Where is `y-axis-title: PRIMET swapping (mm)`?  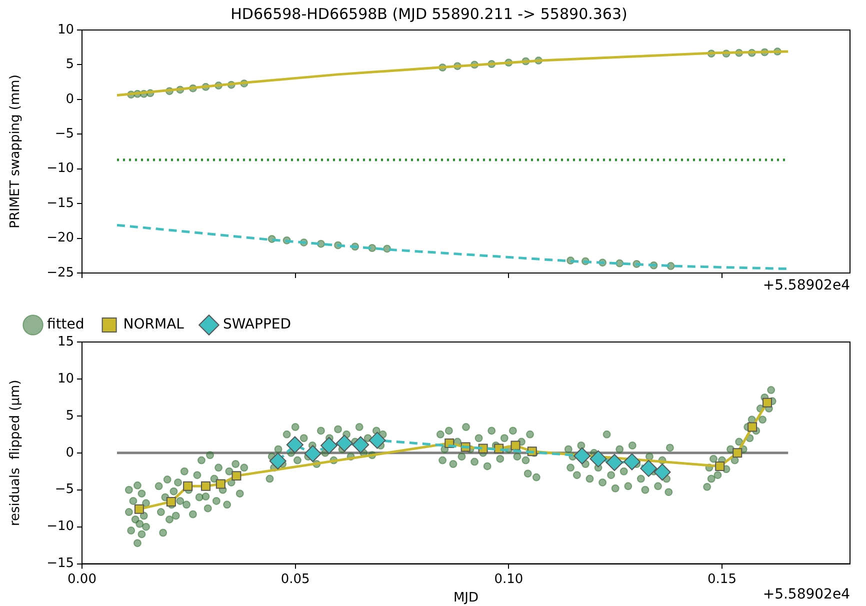
y-axis-title: PRIMET swapping (mm) is located at coordinates (16, 151).